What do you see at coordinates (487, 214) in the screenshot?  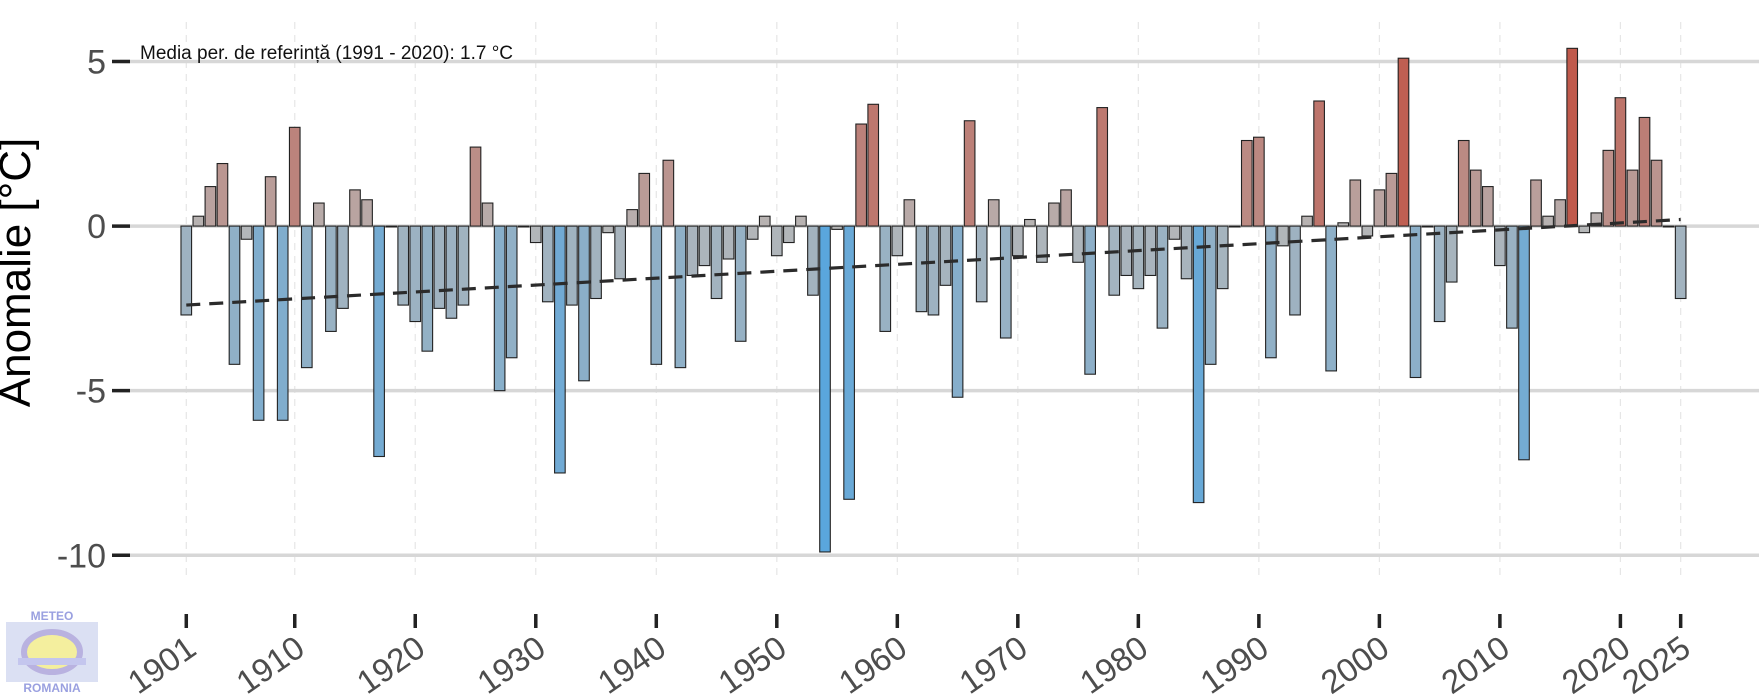 I see `bar-1926` at bounding box center [487, 214].